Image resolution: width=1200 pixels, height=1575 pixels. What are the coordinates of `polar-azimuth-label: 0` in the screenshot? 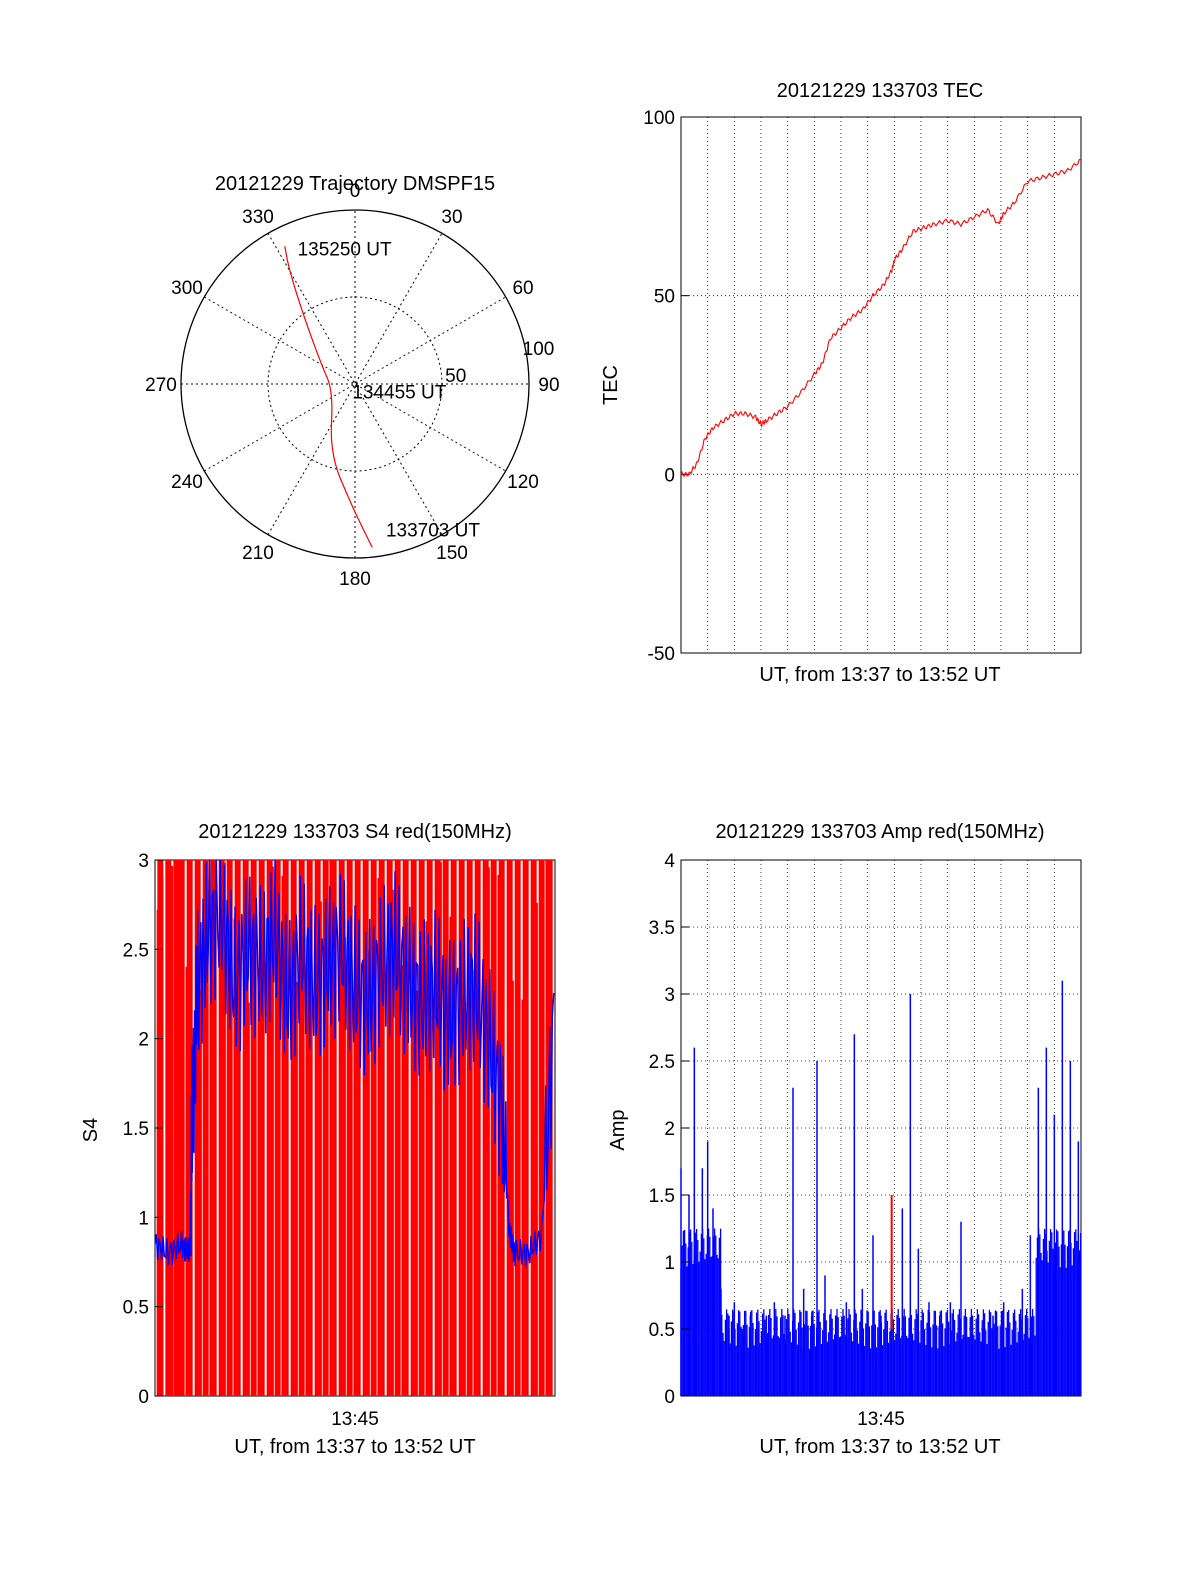 It's located at (355, 191).